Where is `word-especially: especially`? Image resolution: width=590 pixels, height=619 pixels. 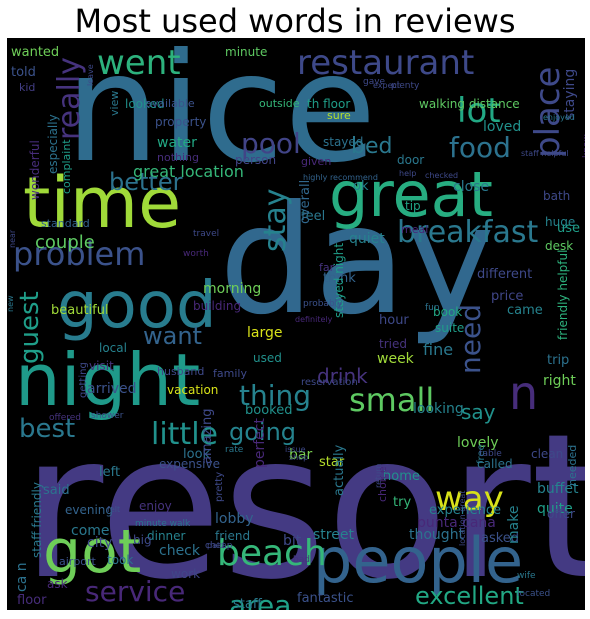
word-especially: especially is located at coordinates (53, 144).